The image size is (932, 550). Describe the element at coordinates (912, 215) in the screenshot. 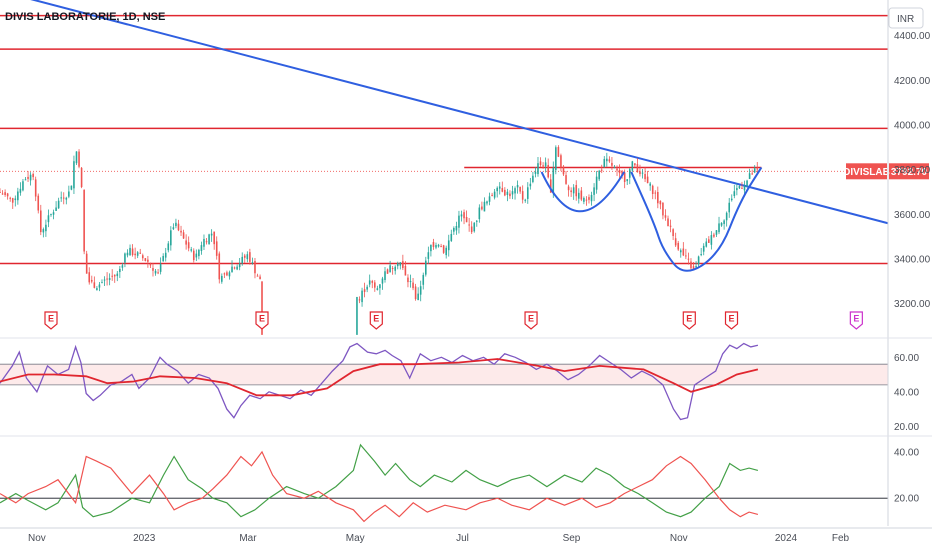

I see `price-tick-4: 3600.00` at that location.